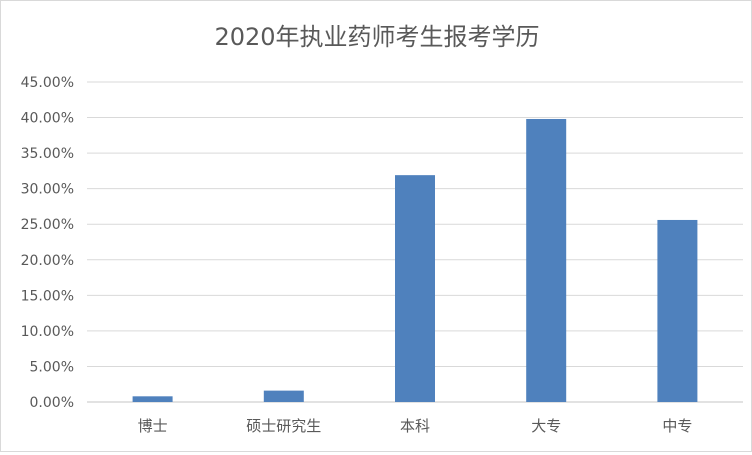 The width and height of the screenshot is (752, 455). What do you see at coordinates (376, 37) in the screenshot?
I see `chart-title: 2020年执业药师考生报考学历` at bounding box center [376, 37].